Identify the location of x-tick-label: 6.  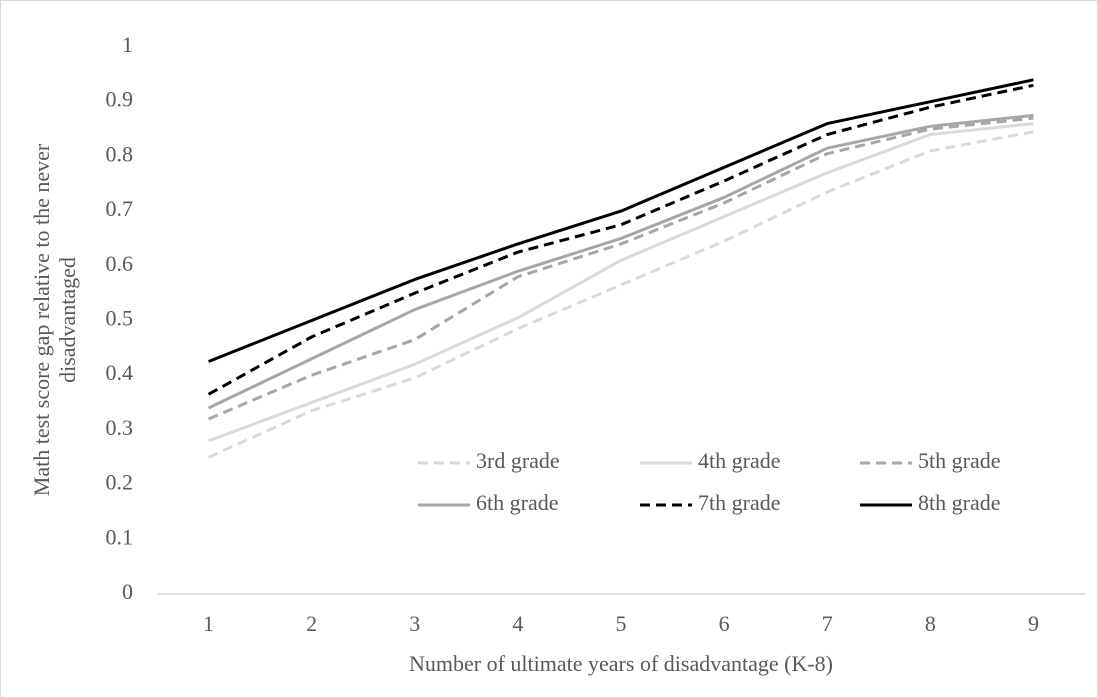
(724, 623).